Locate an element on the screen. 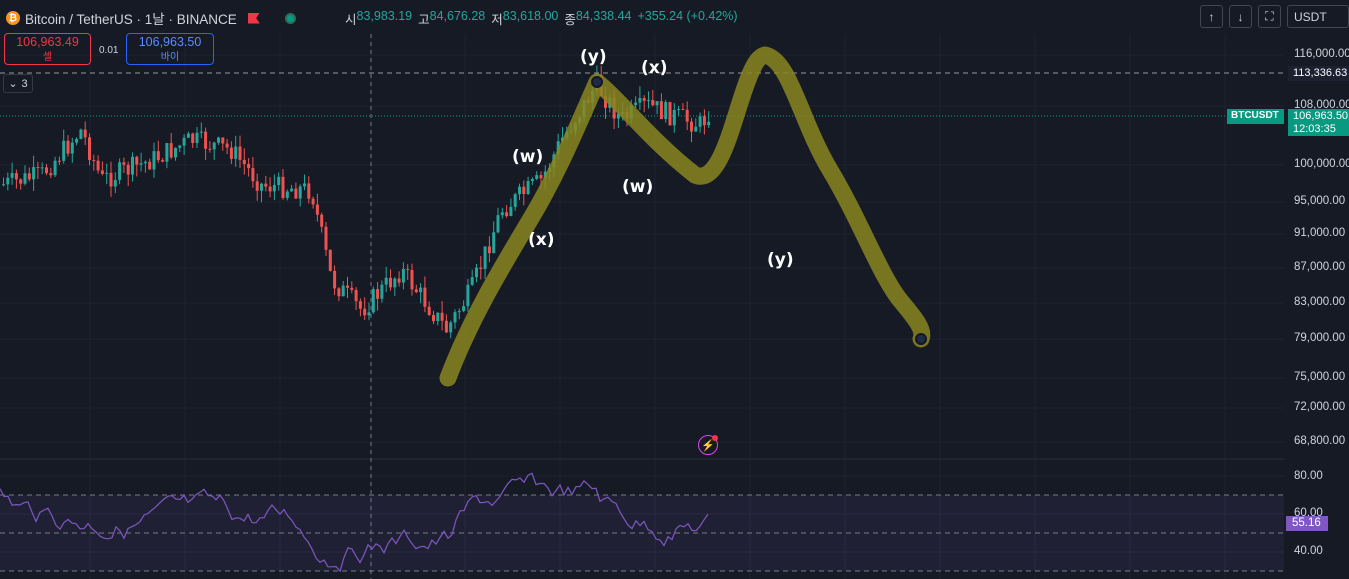 This screenshot has width=1349, height=579. high-label: 고 is located at coordinates (424, 20).